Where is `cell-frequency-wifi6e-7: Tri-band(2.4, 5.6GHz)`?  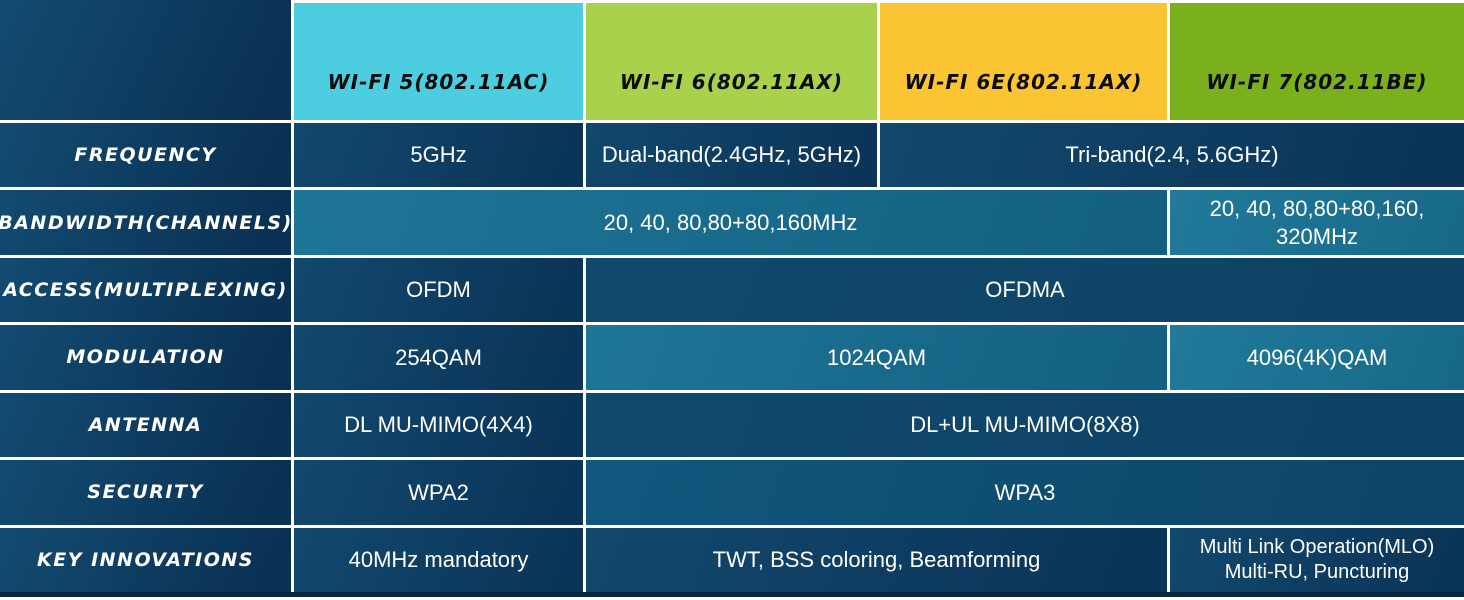
cell-frequency-wifi6e-7: Tri-band(2.4, 5.6GHz) is located at coordinates (1172, 155).